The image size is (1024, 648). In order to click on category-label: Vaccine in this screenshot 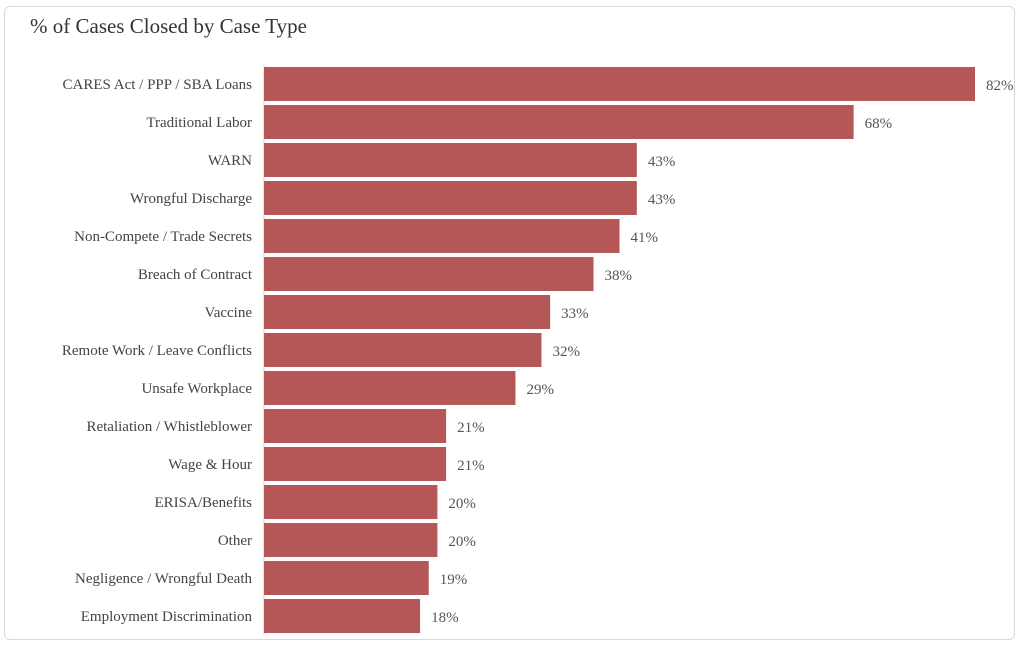, I will do `click(229, 313)`.